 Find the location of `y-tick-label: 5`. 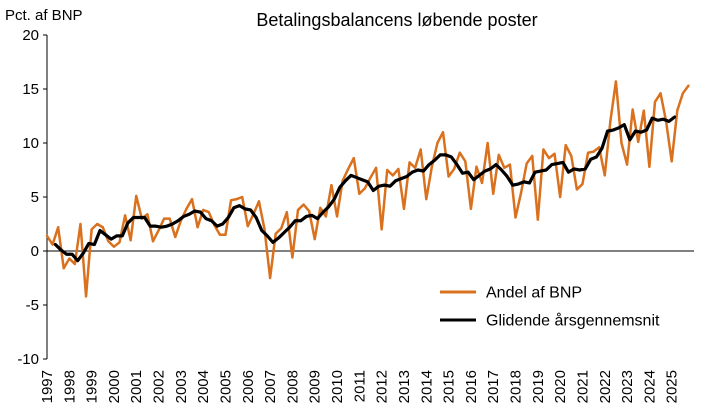

y-tick-label: 5 is located at coordinates (35, 197).